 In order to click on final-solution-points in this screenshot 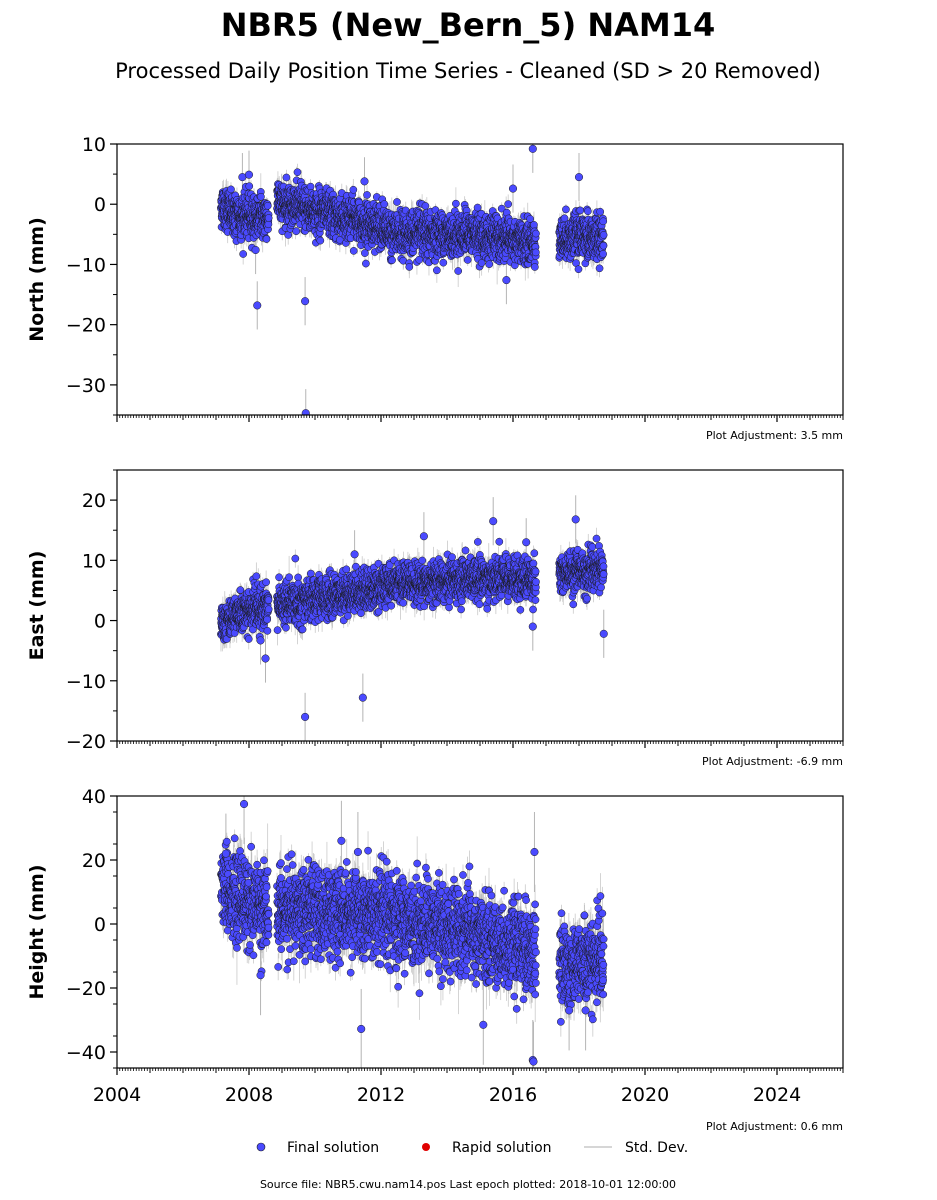, I will do `click(412, 279)`.